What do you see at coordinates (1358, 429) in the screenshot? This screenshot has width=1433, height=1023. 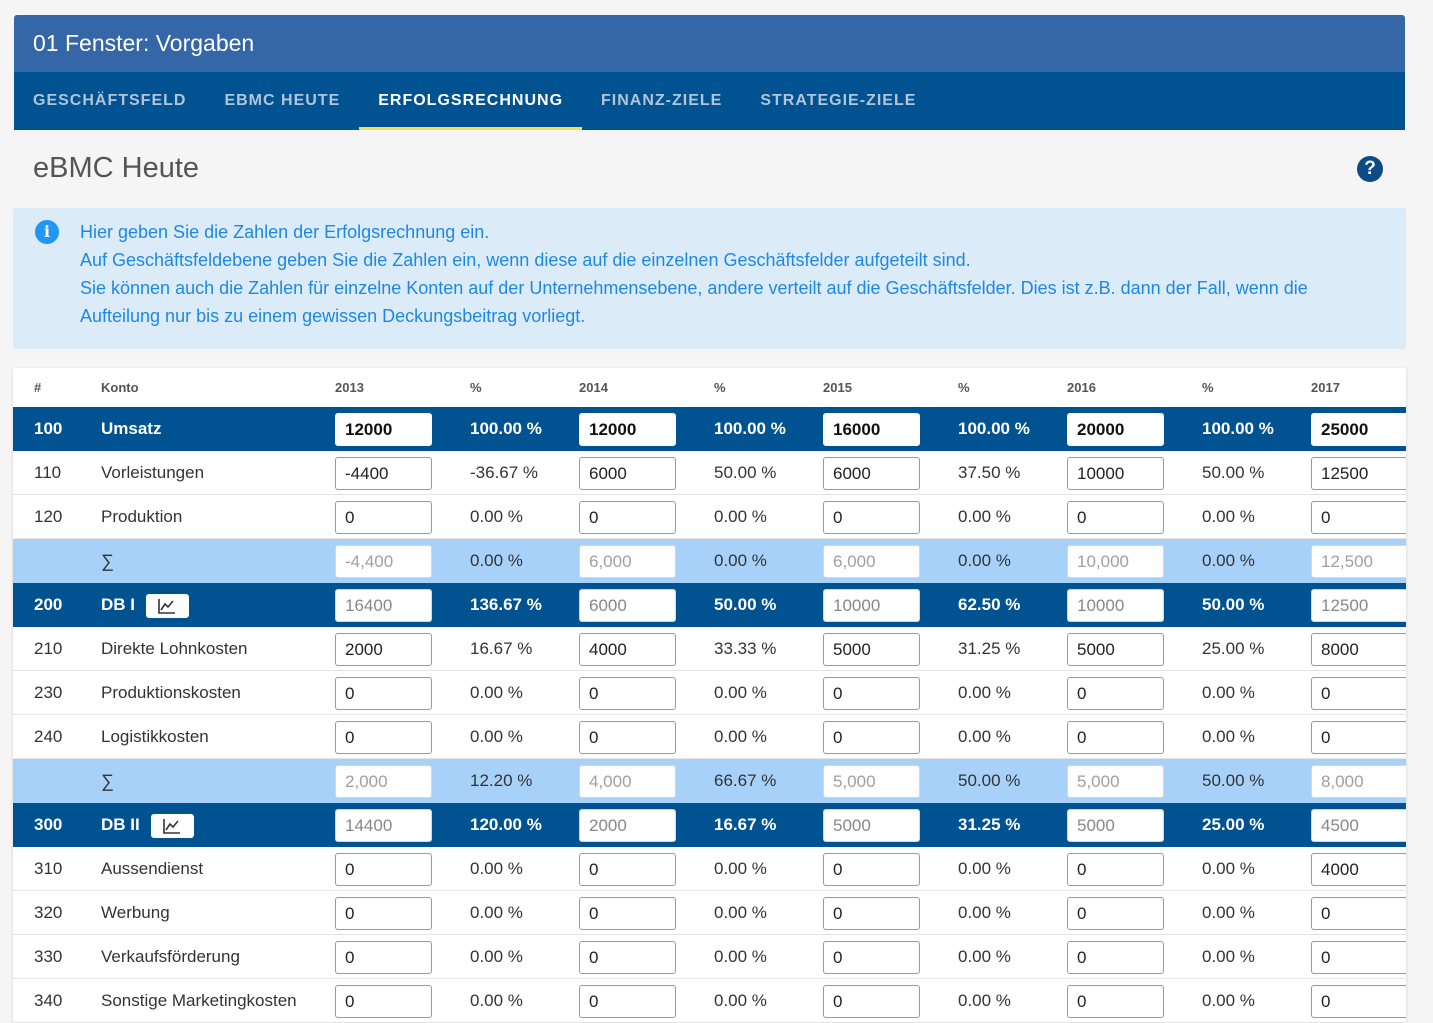 I see `value-input: 25000` at bounding box center [1358, 429].